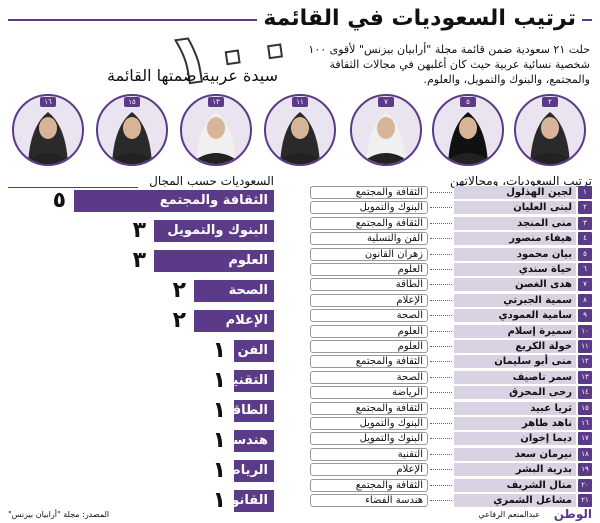  What do you see at coordinates (248, 290) in the screenshot?
I see `bar-category-label: الصحة` at bounding box center [248, 290].